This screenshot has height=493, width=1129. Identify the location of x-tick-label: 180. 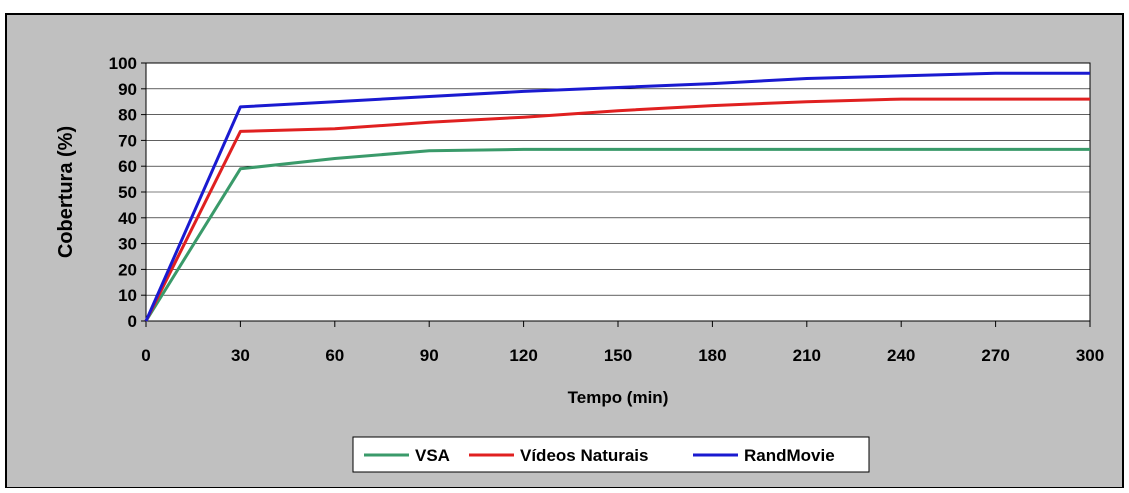
(712, 355).